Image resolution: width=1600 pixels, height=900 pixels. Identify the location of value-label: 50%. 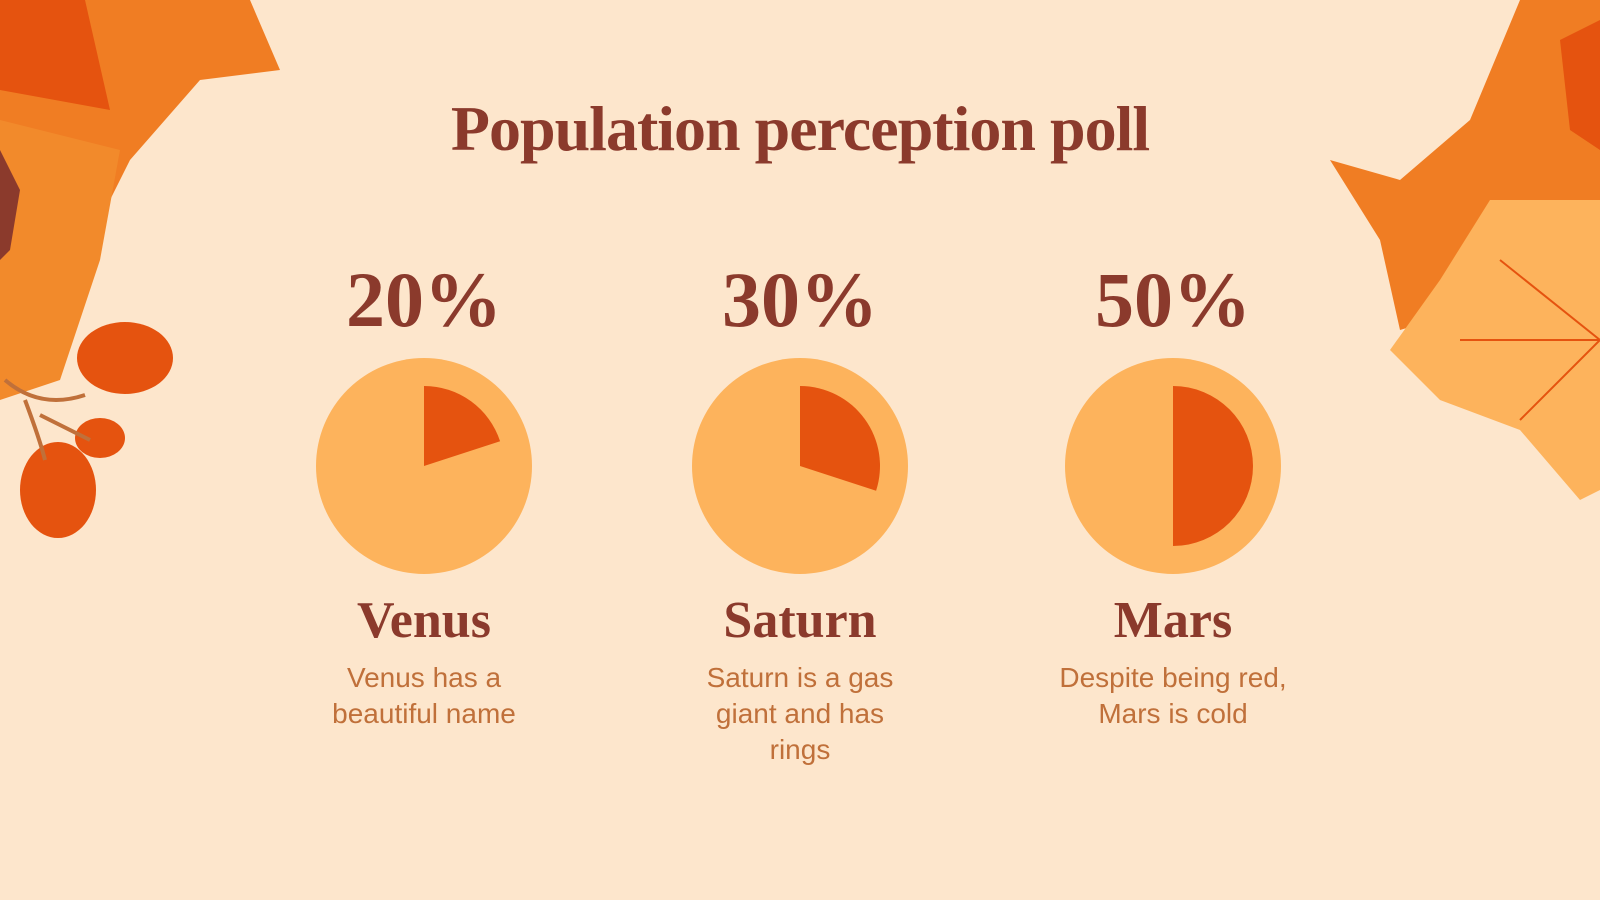
(1173, 299).